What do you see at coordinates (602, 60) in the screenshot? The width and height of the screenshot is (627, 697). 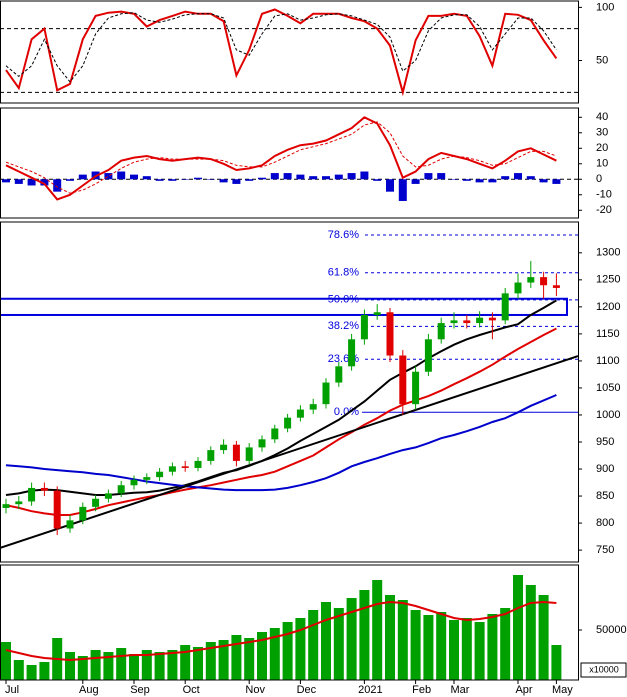 I see `y-tick-label: 50` at bounding box center [602, 60].